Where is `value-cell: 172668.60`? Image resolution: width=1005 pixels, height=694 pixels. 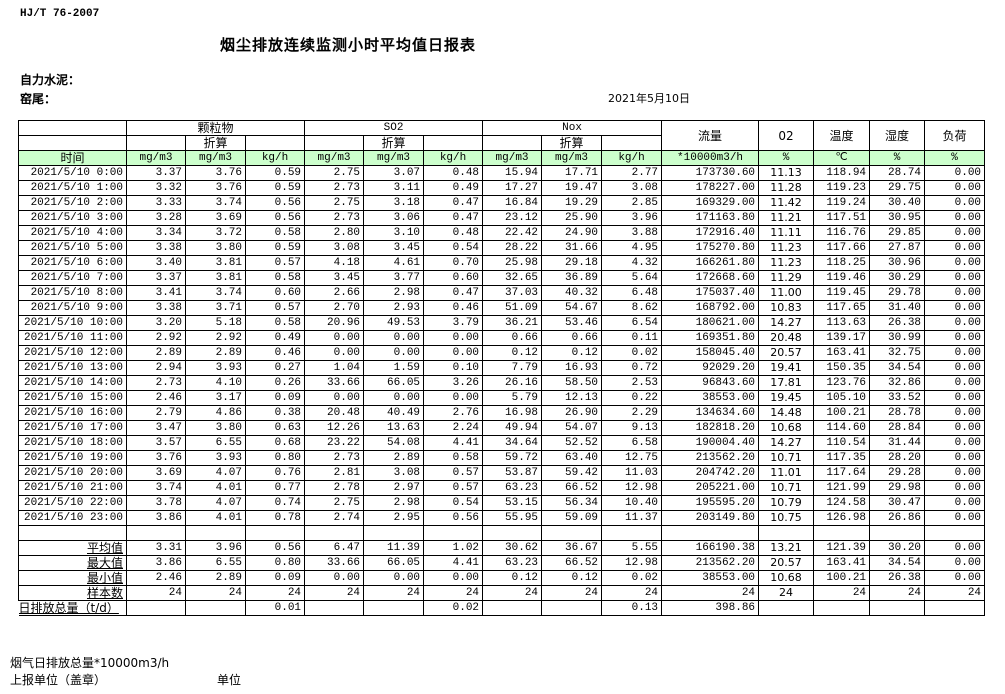
value-cell: 172668.60 is located at coordinates (710, 278).